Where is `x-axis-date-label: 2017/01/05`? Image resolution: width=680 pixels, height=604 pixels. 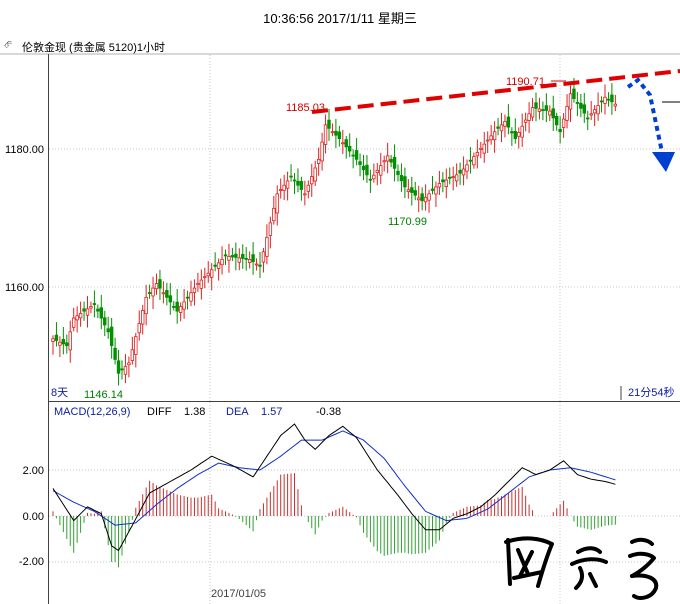
x-axis-date-label: 2017/01/05 is located at coordinates (238, 594).